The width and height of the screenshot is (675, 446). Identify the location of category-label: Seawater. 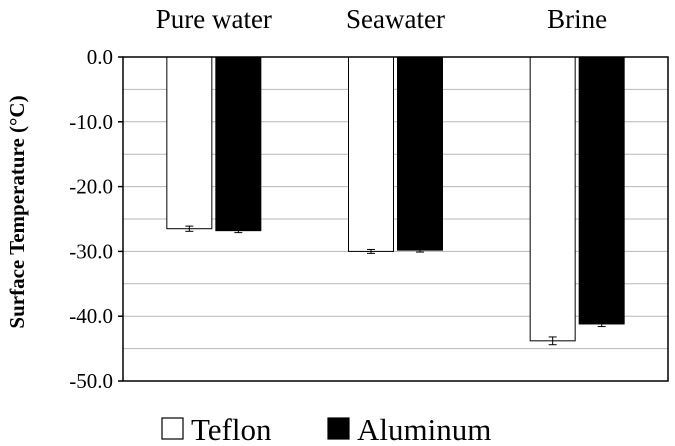
(395, 19).